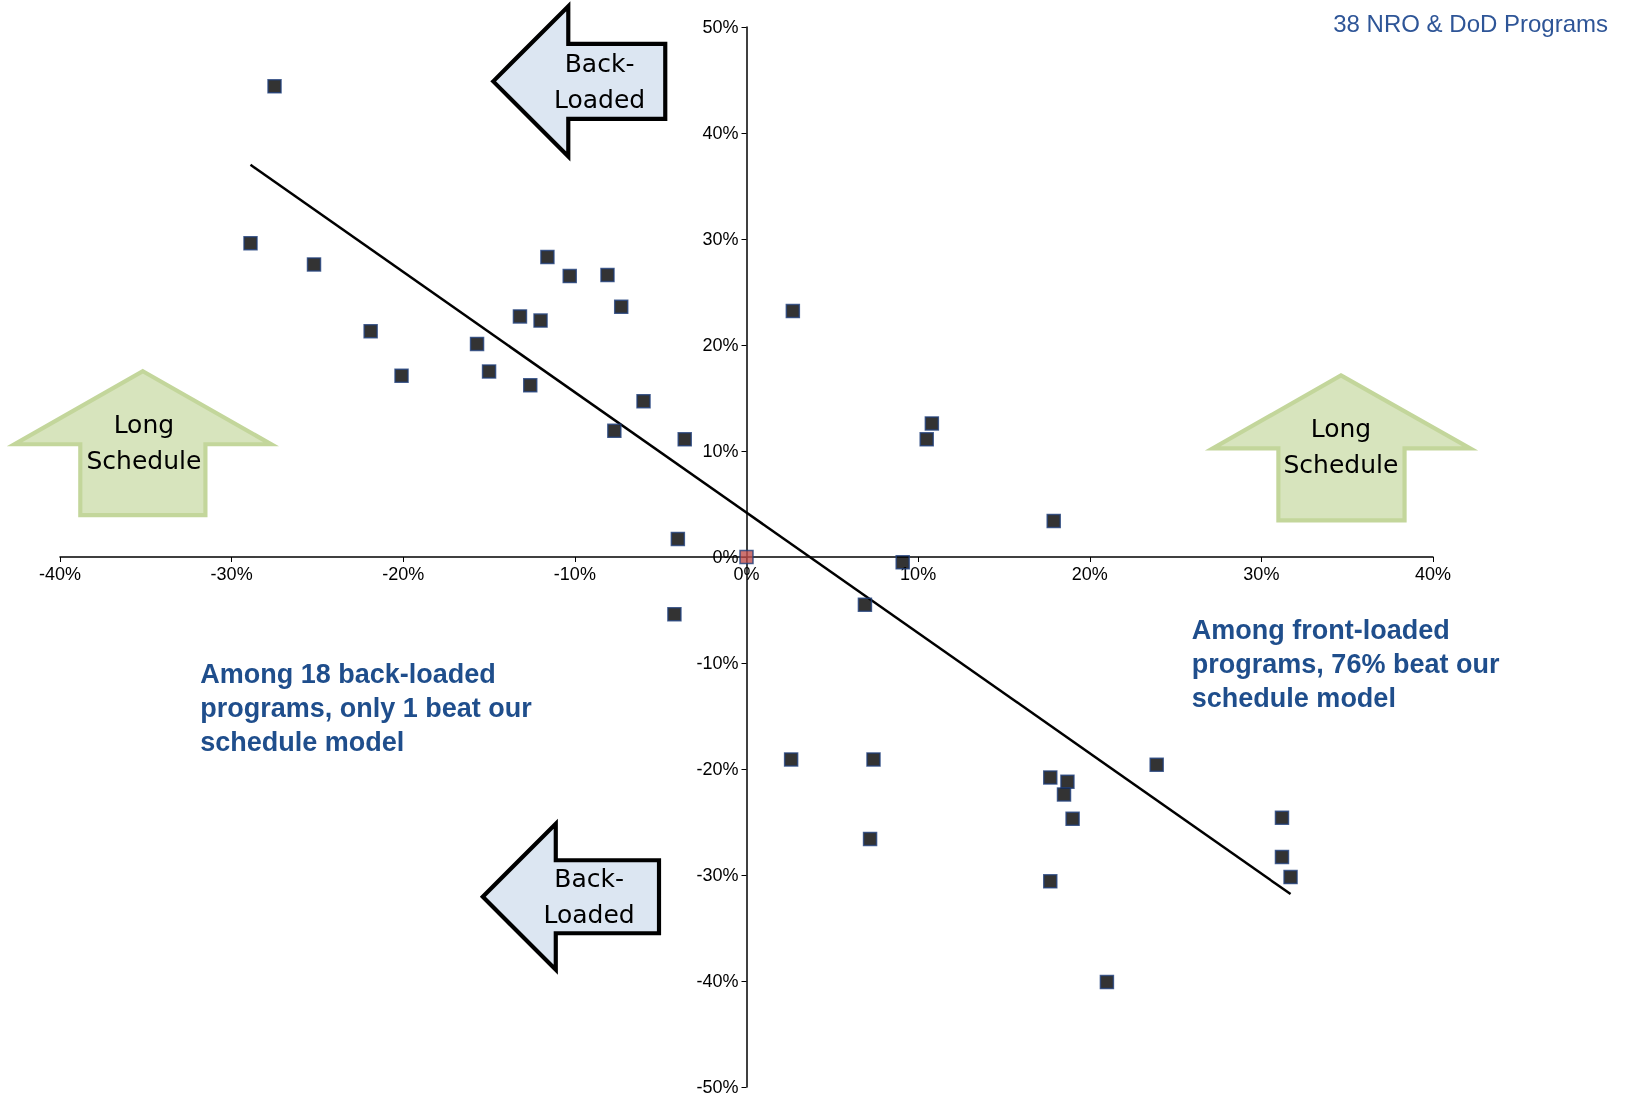 The height and width of the screenshot is (1097, 1635). I want to click on x-tick-label: -10%, so click(574, 574).